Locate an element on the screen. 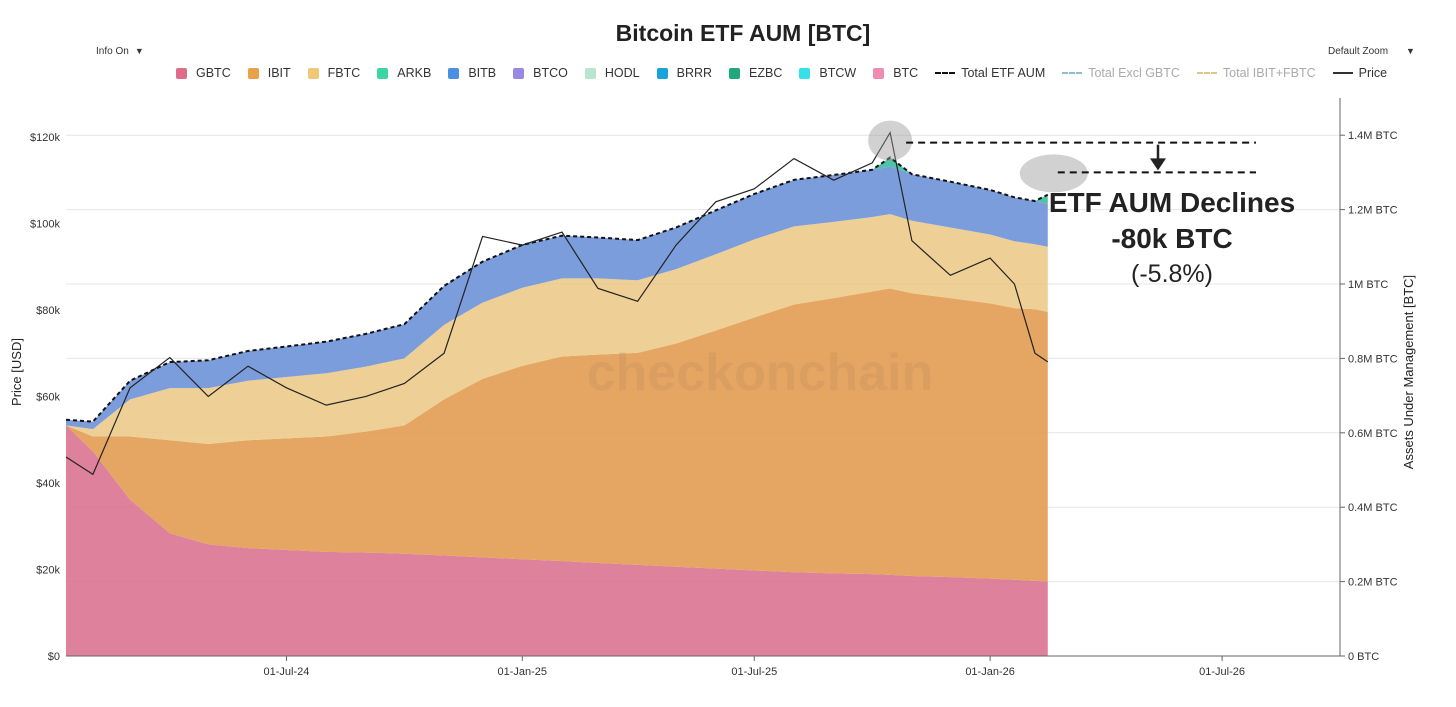 Image resolution: width=1456 pixels, height=707 pixels. info-dropdown-icon: ▼ is located at coordinates (139, 51).